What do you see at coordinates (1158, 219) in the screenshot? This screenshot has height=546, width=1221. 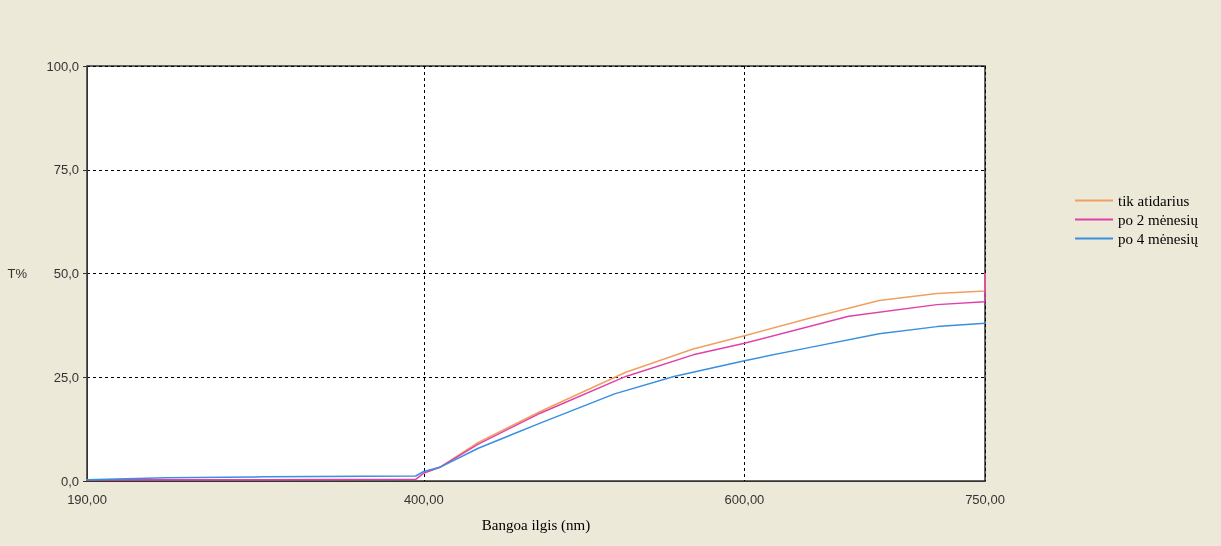 I see `legend-label: po 2 mėnesių` at bounding box center [1158, 219].